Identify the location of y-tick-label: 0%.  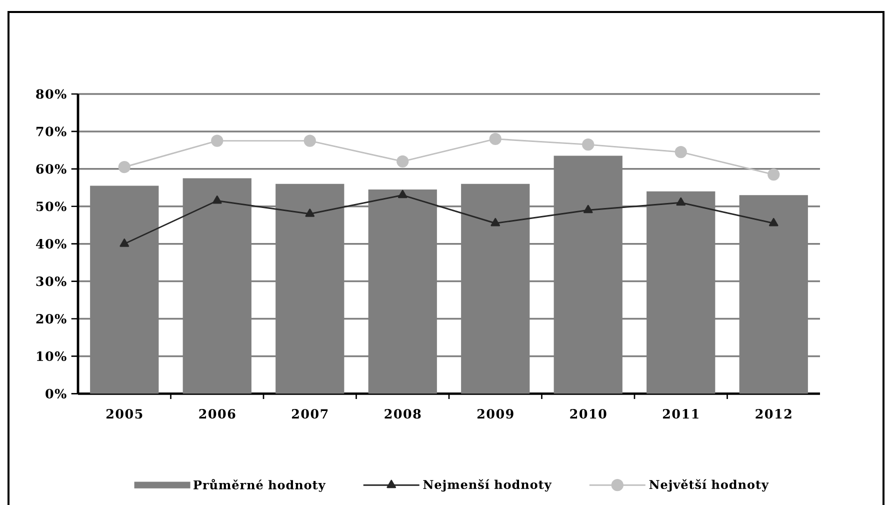
(56, 393).